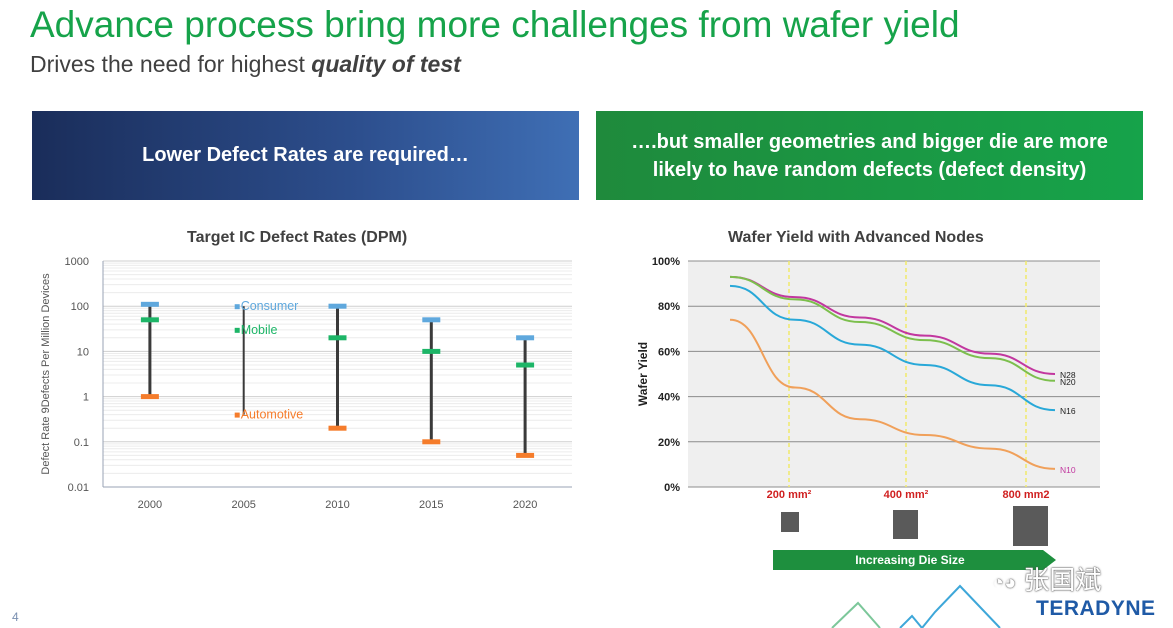 The width and height of the screenshot is (1173, 628). I want to click on legend-marker-mobile, so click(237, 330).